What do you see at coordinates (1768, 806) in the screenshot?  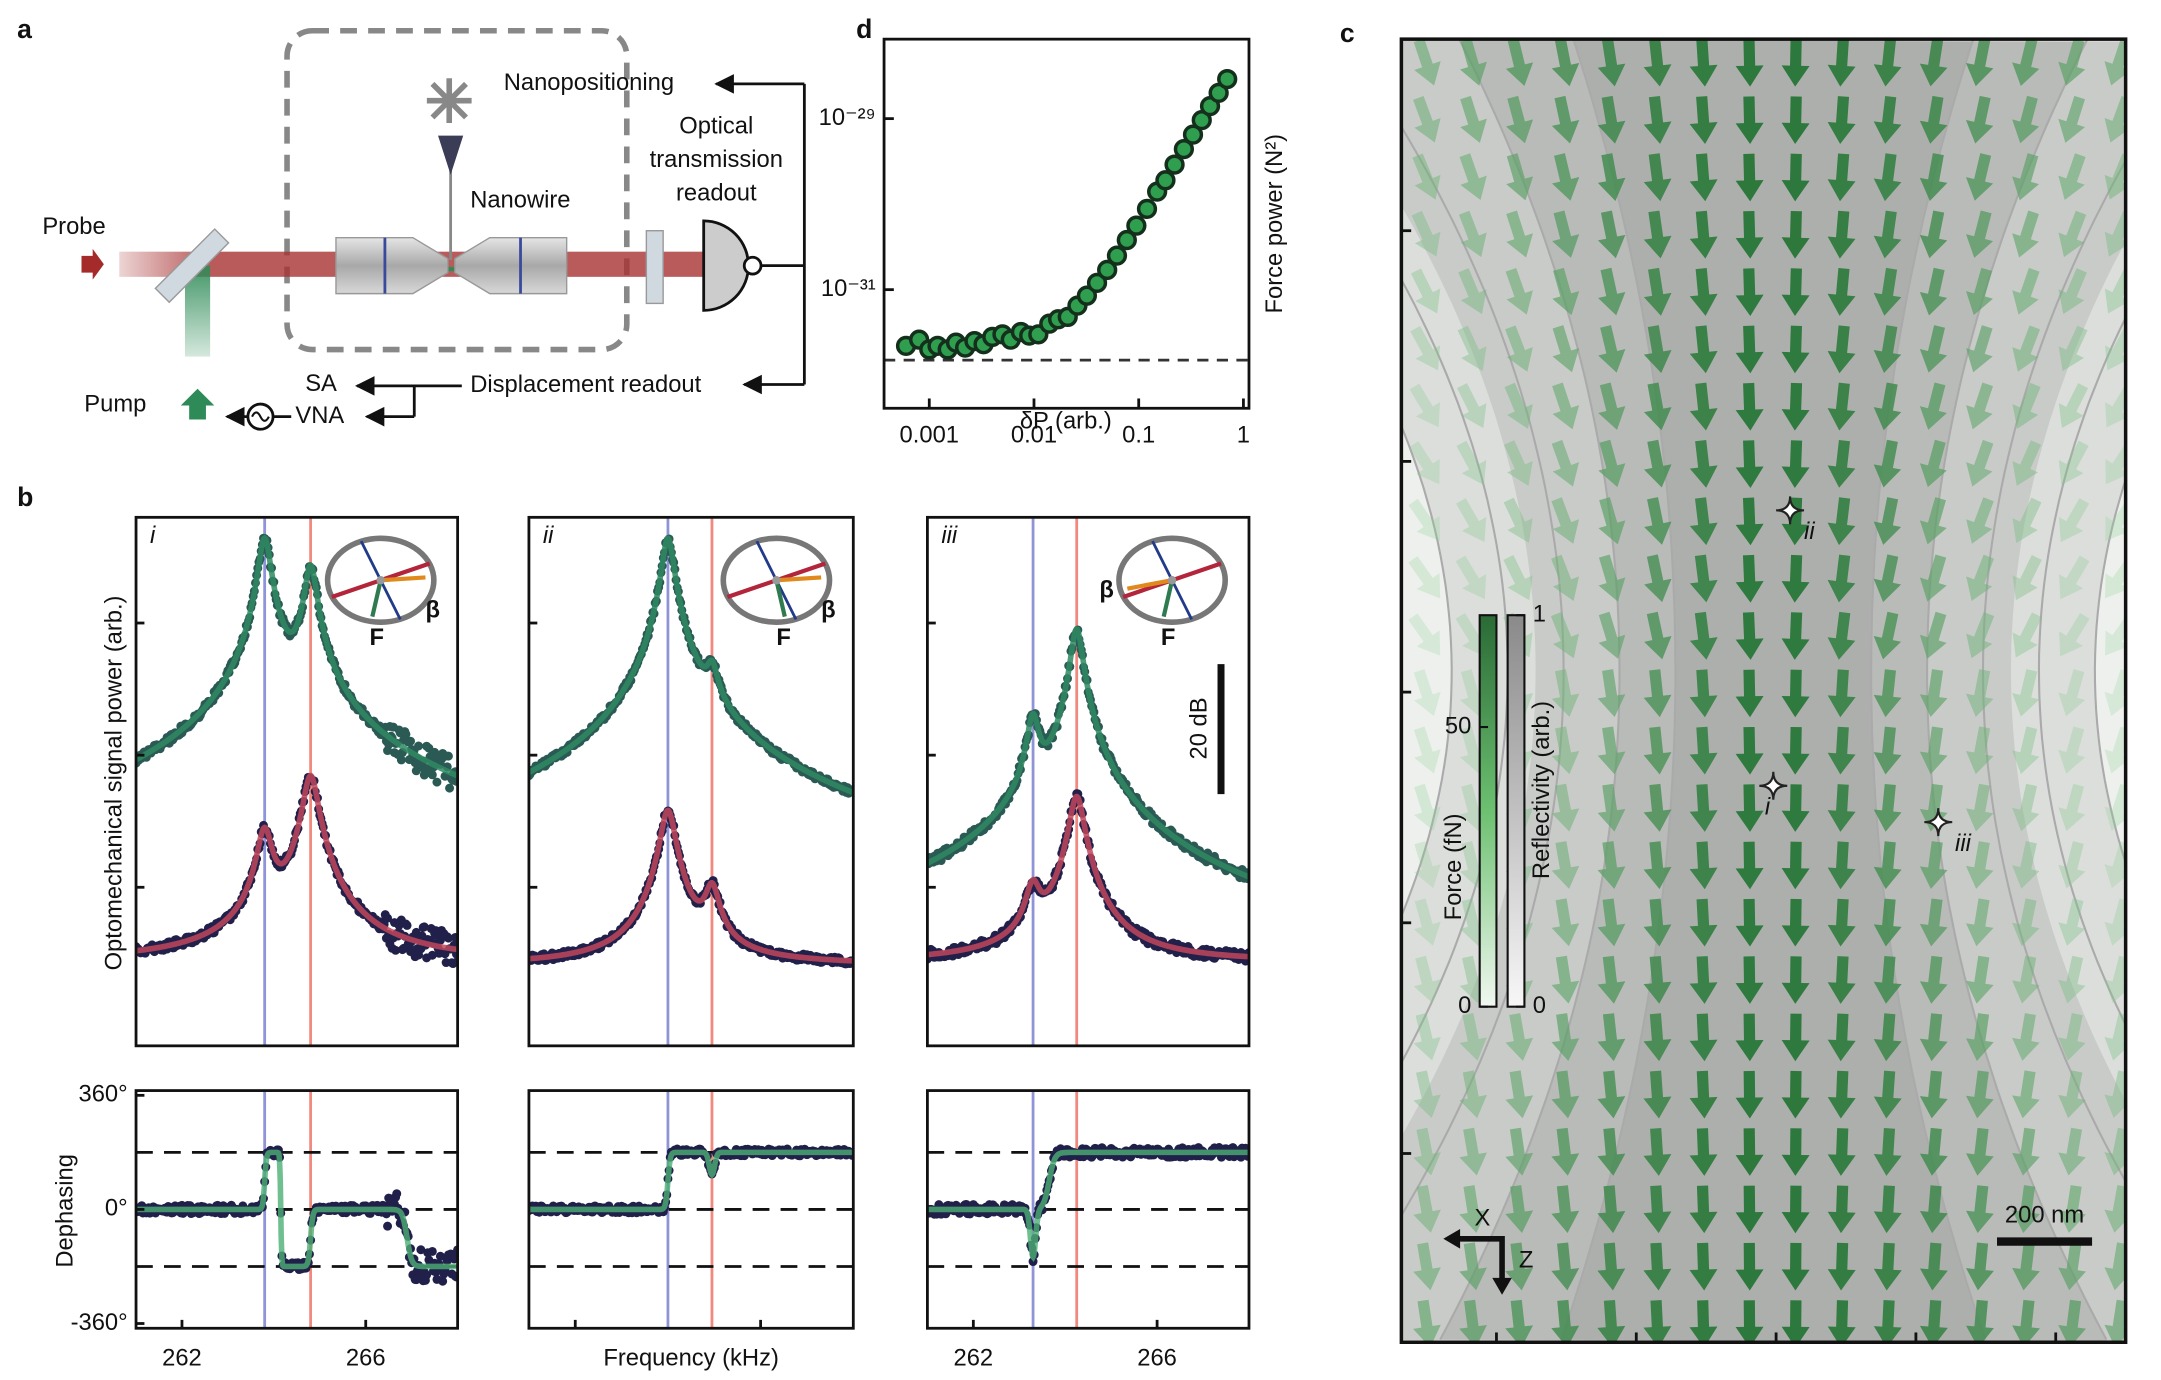 I see `point-label: i` at bounding box center [1768, 806].